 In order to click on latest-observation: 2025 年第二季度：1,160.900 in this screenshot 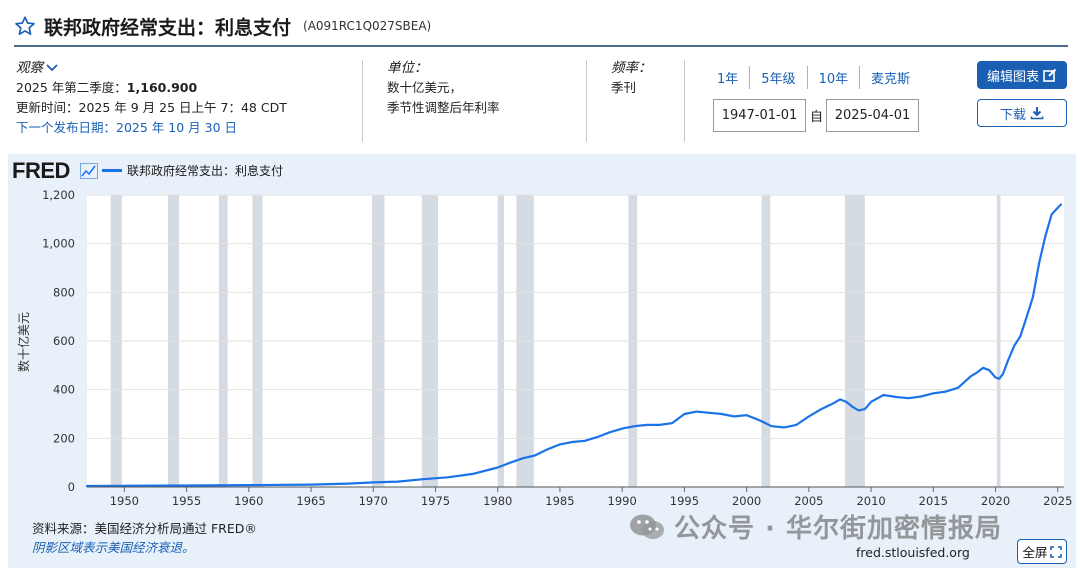, I will do `click(151, 88)`.